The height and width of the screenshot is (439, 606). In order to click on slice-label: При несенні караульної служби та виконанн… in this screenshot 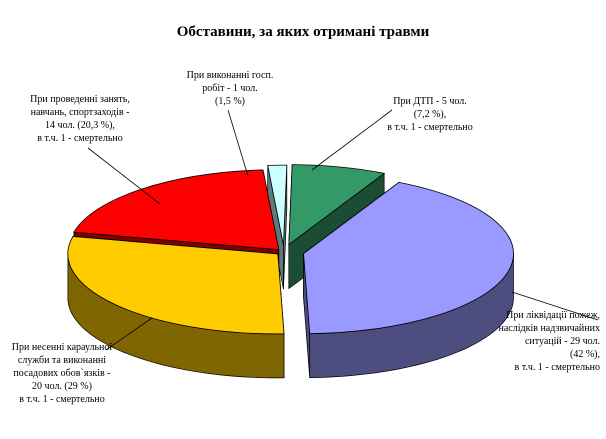, I will do `click(62, 373)`.